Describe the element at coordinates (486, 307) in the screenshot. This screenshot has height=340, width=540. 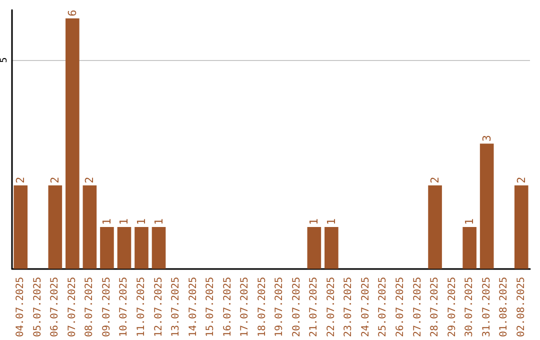
I see `x-tick-label: 31.07.2025` at that location.